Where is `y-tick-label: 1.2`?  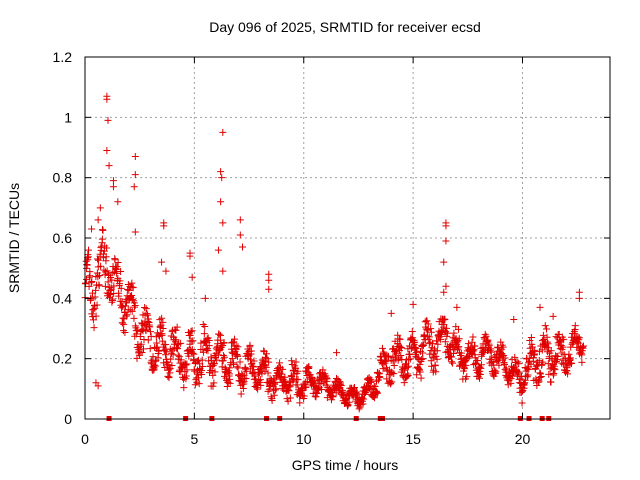 y-tick-label: 1.2 is located at coordinates (63, 57).